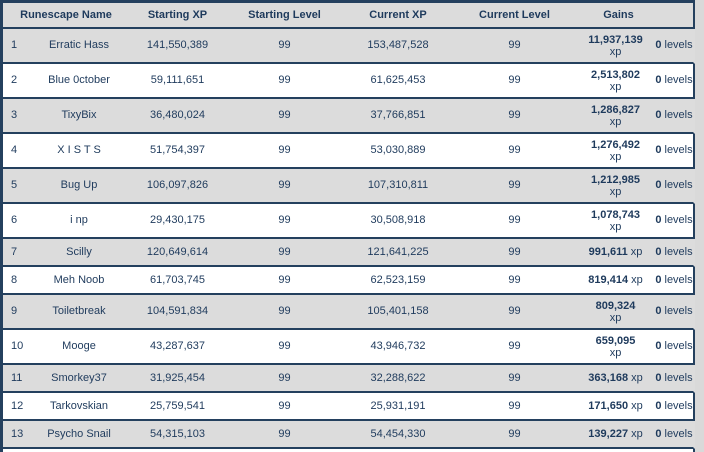 The height and width of the screenshot is (452, 704). What do you see at coordinates (79, 45) in the screenshot?
I see `player-name-cell: Erratic Hass` at bounding box center [79, 45].